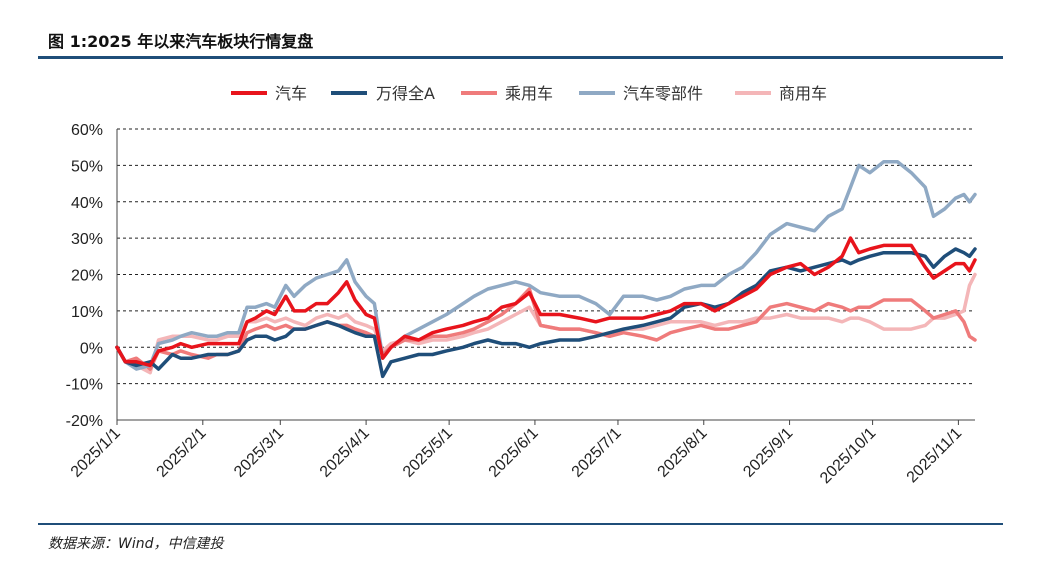  Describe the element at coordinates (520, 524) in the screenshot. I see `bottom-divider` at that location.